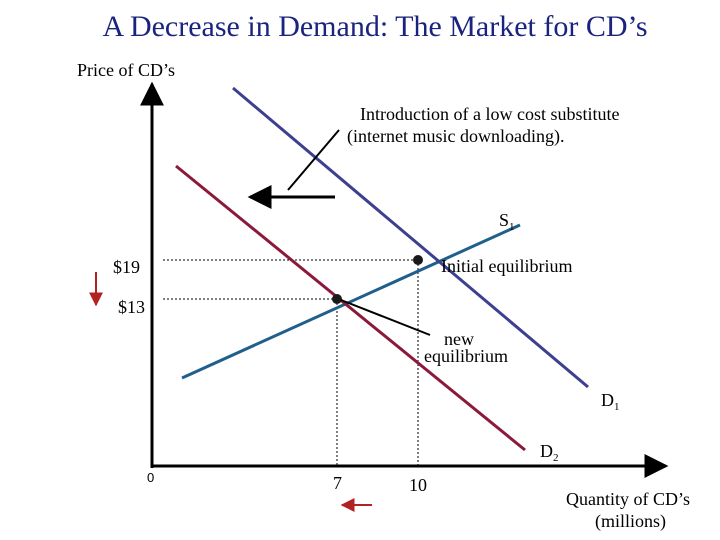 This screenshot has width=720, height=540. Describe the element at coordinates (549, 452) in the screenshot. I see `demand-d2-label: D2` at that location.